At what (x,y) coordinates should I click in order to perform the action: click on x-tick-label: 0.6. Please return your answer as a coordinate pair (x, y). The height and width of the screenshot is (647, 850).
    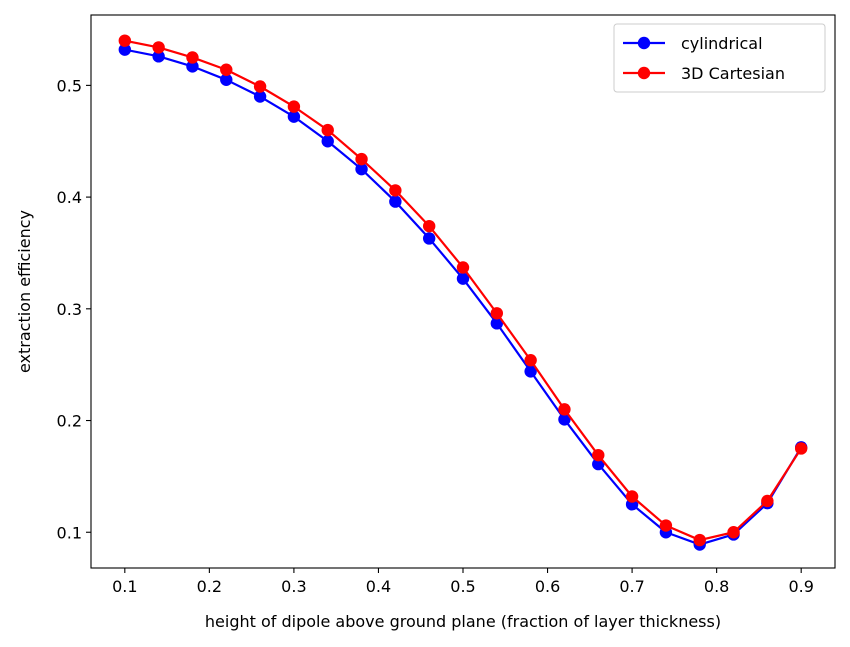
    Looking at the image, I should click on (547, 586).